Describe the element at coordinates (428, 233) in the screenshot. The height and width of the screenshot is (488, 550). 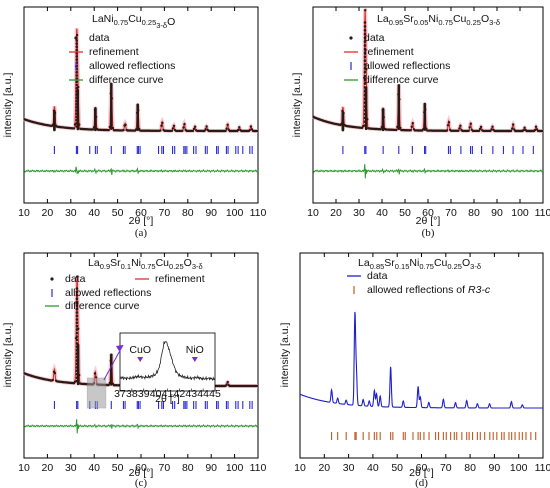
I see `panel-label: (b)` at that location.